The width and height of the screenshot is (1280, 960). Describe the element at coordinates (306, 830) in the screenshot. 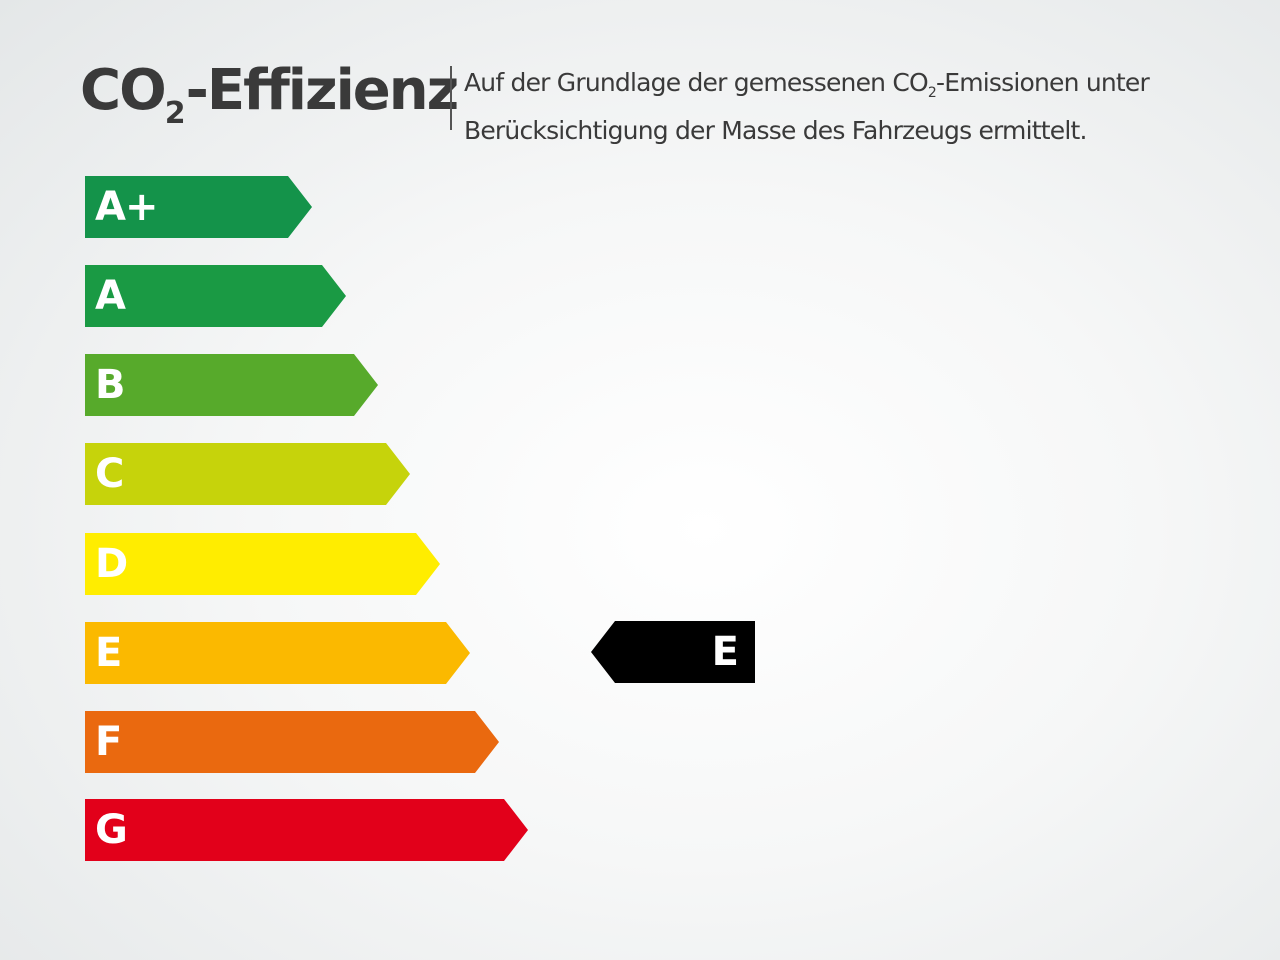

I see `efficiency-bar-g: G` at that location.